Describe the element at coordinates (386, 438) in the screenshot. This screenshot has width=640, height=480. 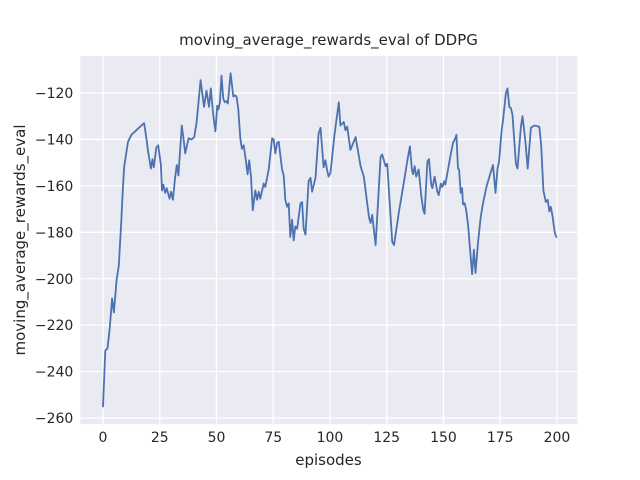
I see `x-tick-label: 125` at that location.